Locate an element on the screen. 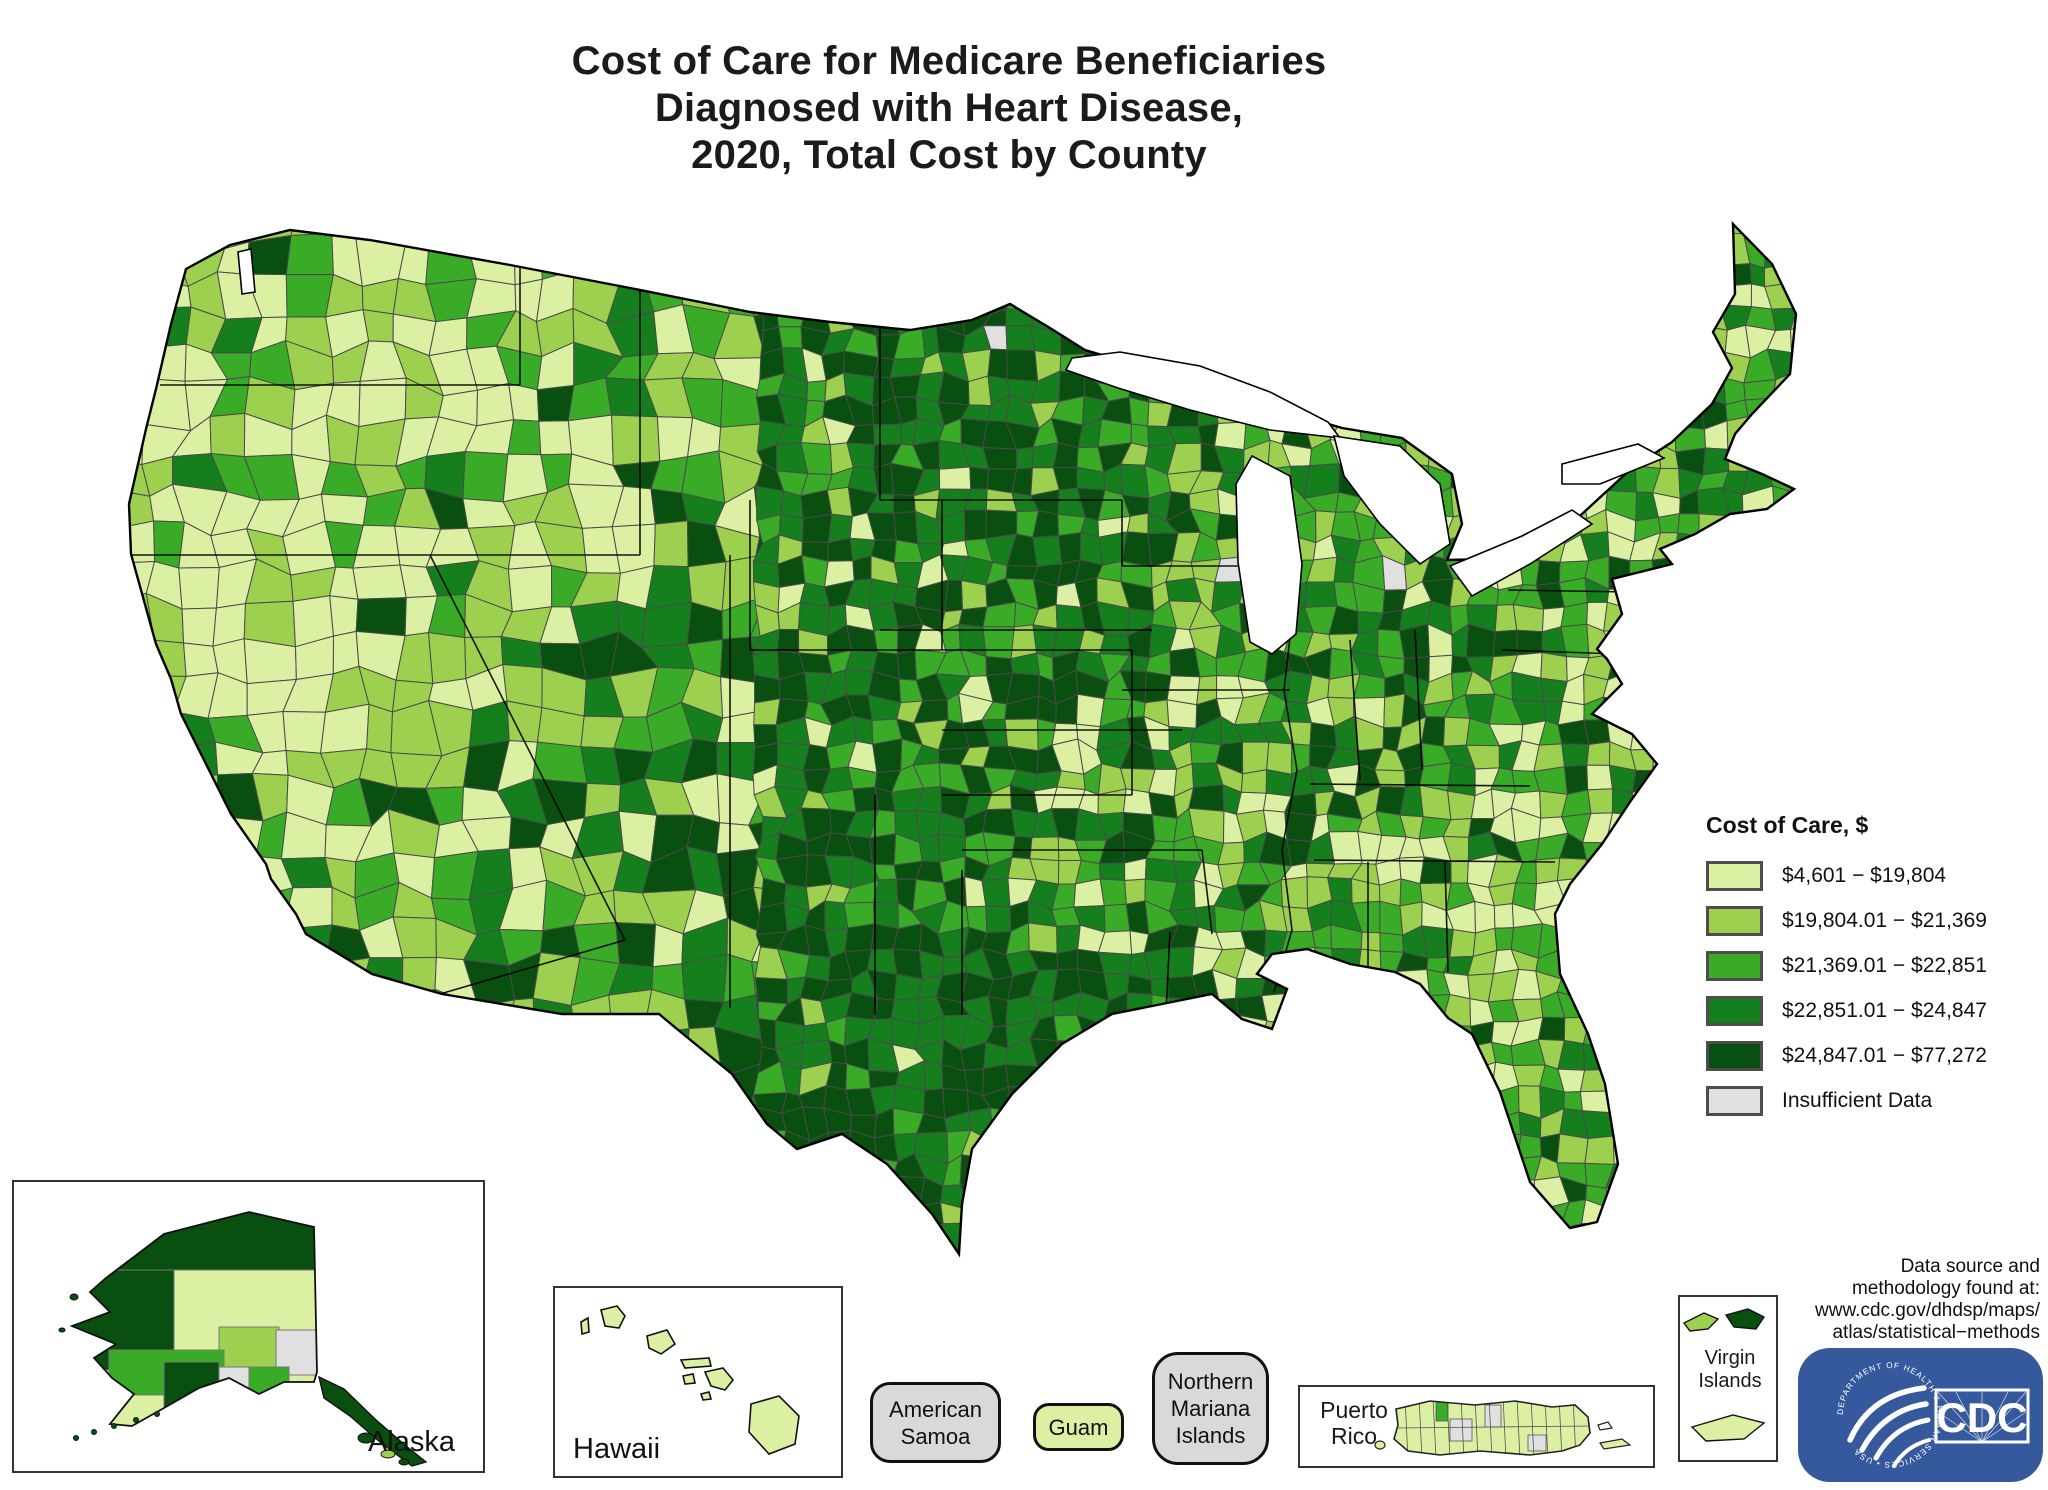 The width and height of the screenshot is (2048, 1490). legend-label: $21,369.01 − $22,851 is located at coordinates (1884, 965).